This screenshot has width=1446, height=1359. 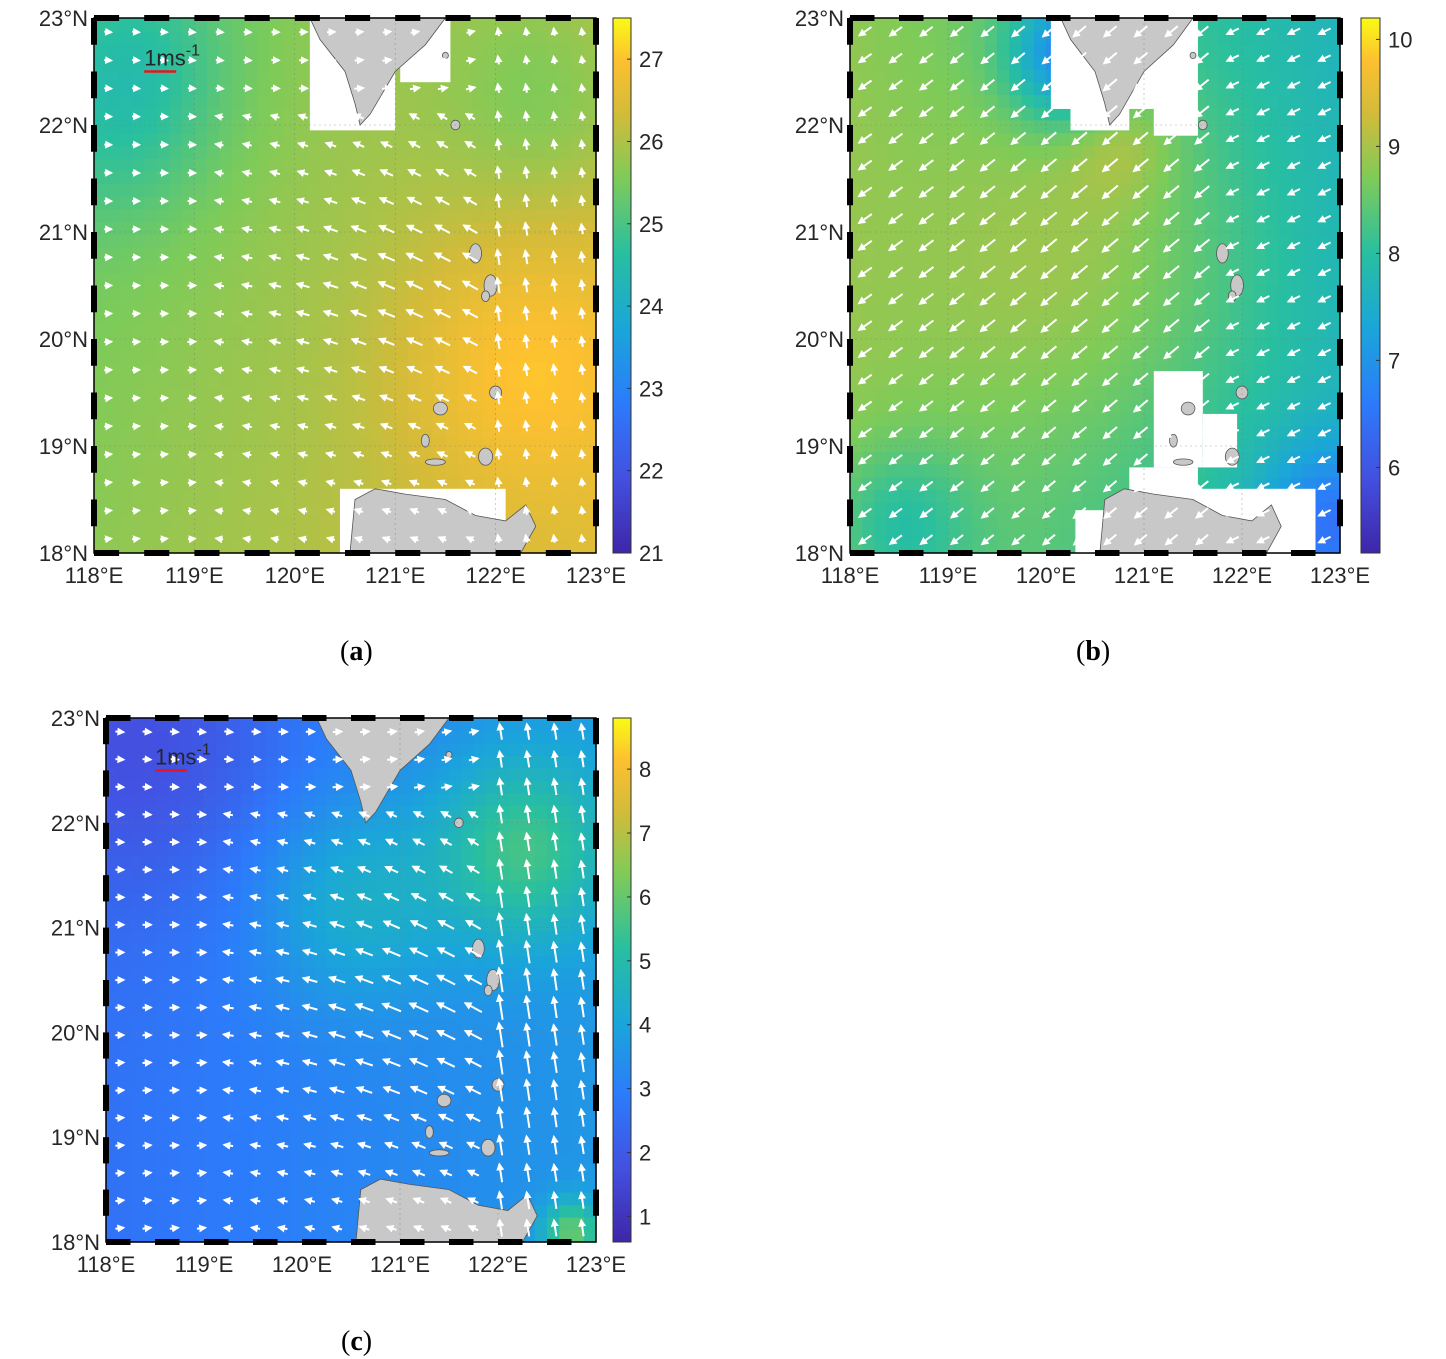 What do you see at coordinates (645, 1089) in the screenshot?
I see `colorbar-tick-label: 3` at bounding box center [645, 1089].